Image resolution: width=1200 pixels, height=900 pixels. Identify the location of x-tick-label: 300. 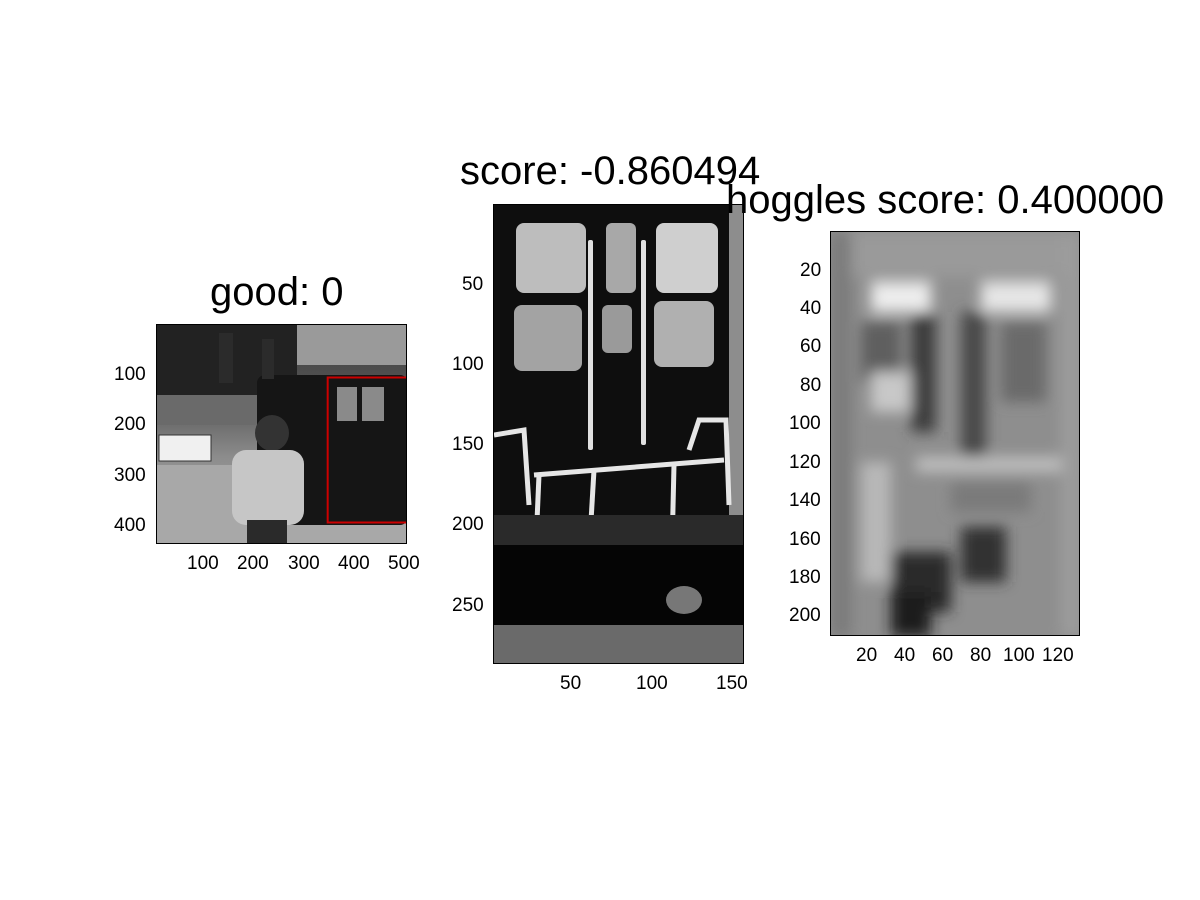
(304, 563).